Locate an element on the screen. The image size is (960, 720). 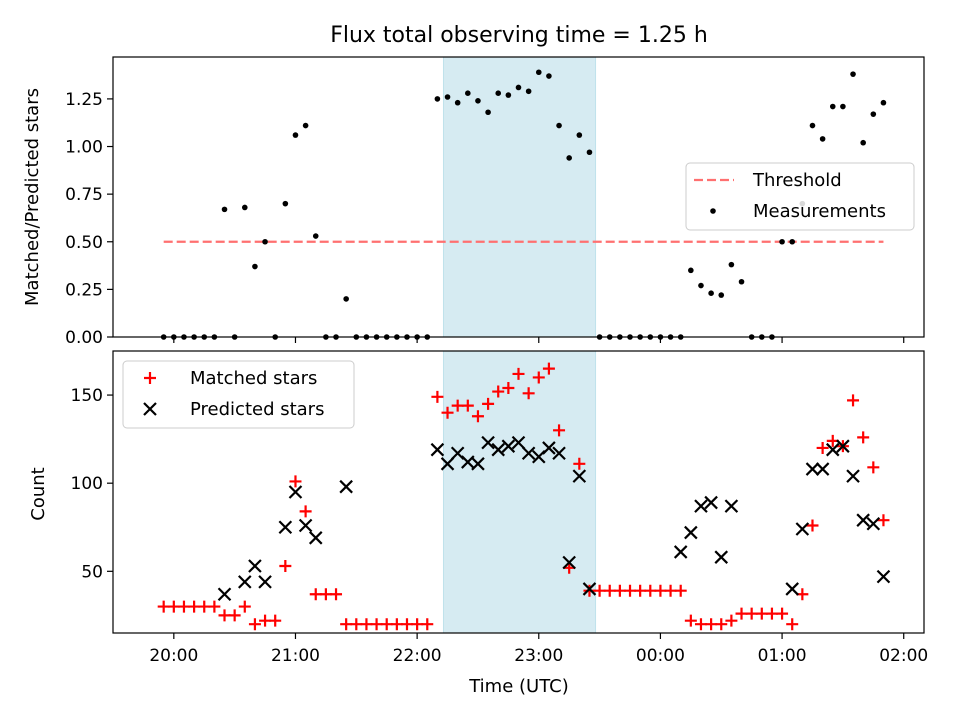
x-axis-label: Time (UTC) is located at coordinates (518, 686).